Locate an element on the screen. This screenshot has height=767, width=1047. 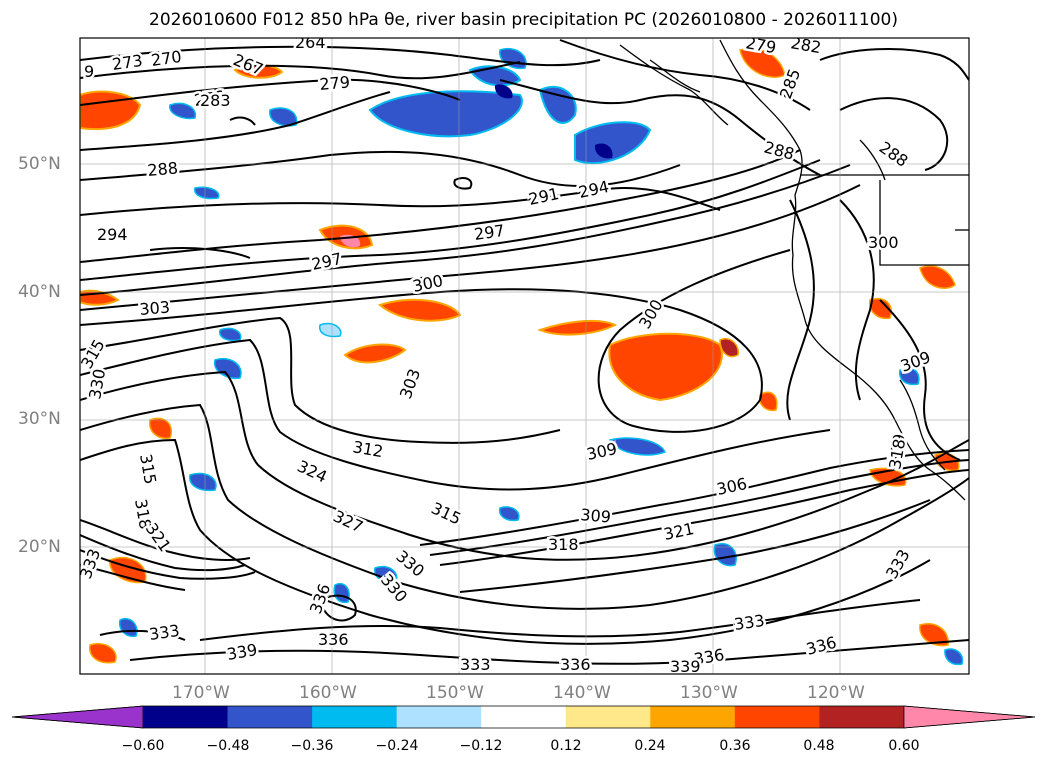
colorbar-extend-low is located at coordinates (77, 717).